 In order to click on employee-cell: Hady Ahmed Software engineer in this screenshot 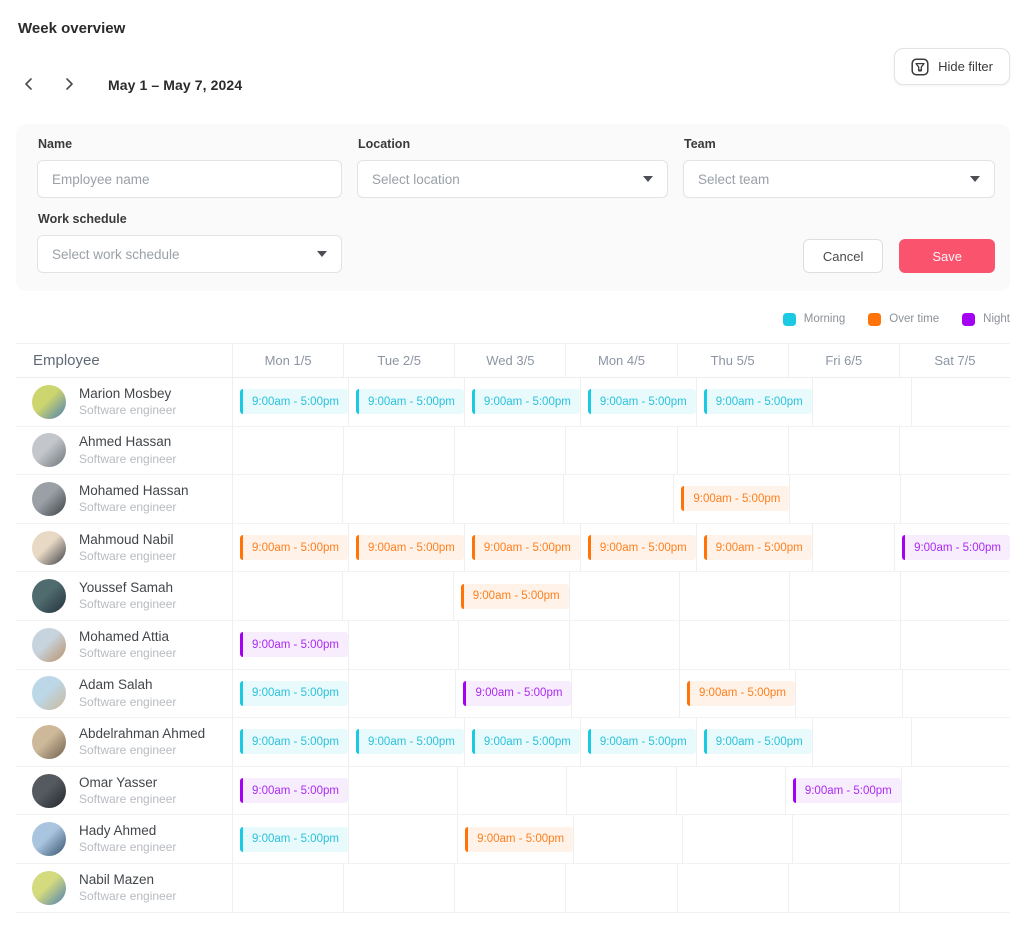, I will do `click(124, 839)`.